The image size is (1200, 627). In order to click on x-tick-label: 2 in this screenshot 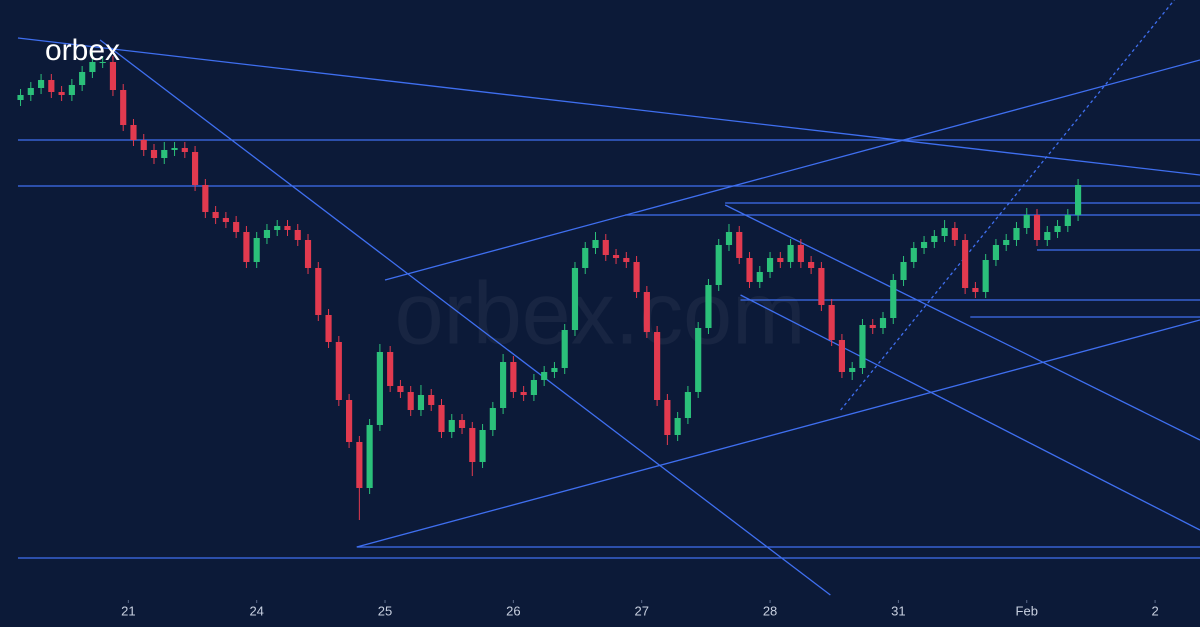, I will do `click(1154, 610)`.